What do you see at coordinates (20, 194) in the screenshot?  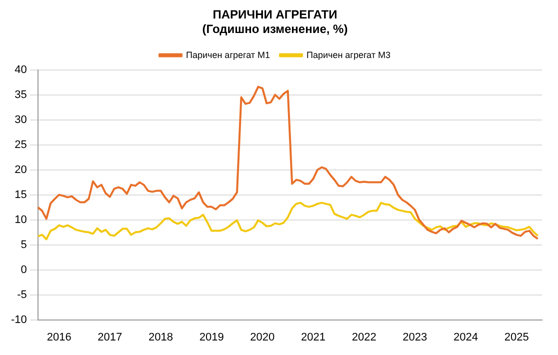 I see `y-tick-label: 15` at bounding box center [20, 194].